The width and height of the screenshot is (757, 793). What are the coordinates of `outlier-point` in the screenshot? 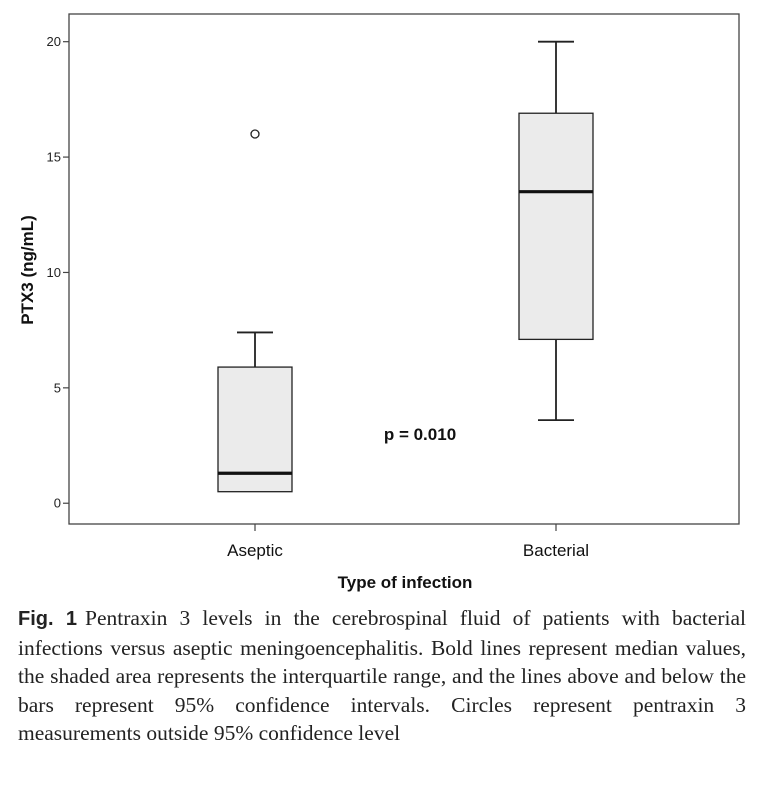 It's located at (255, 134).